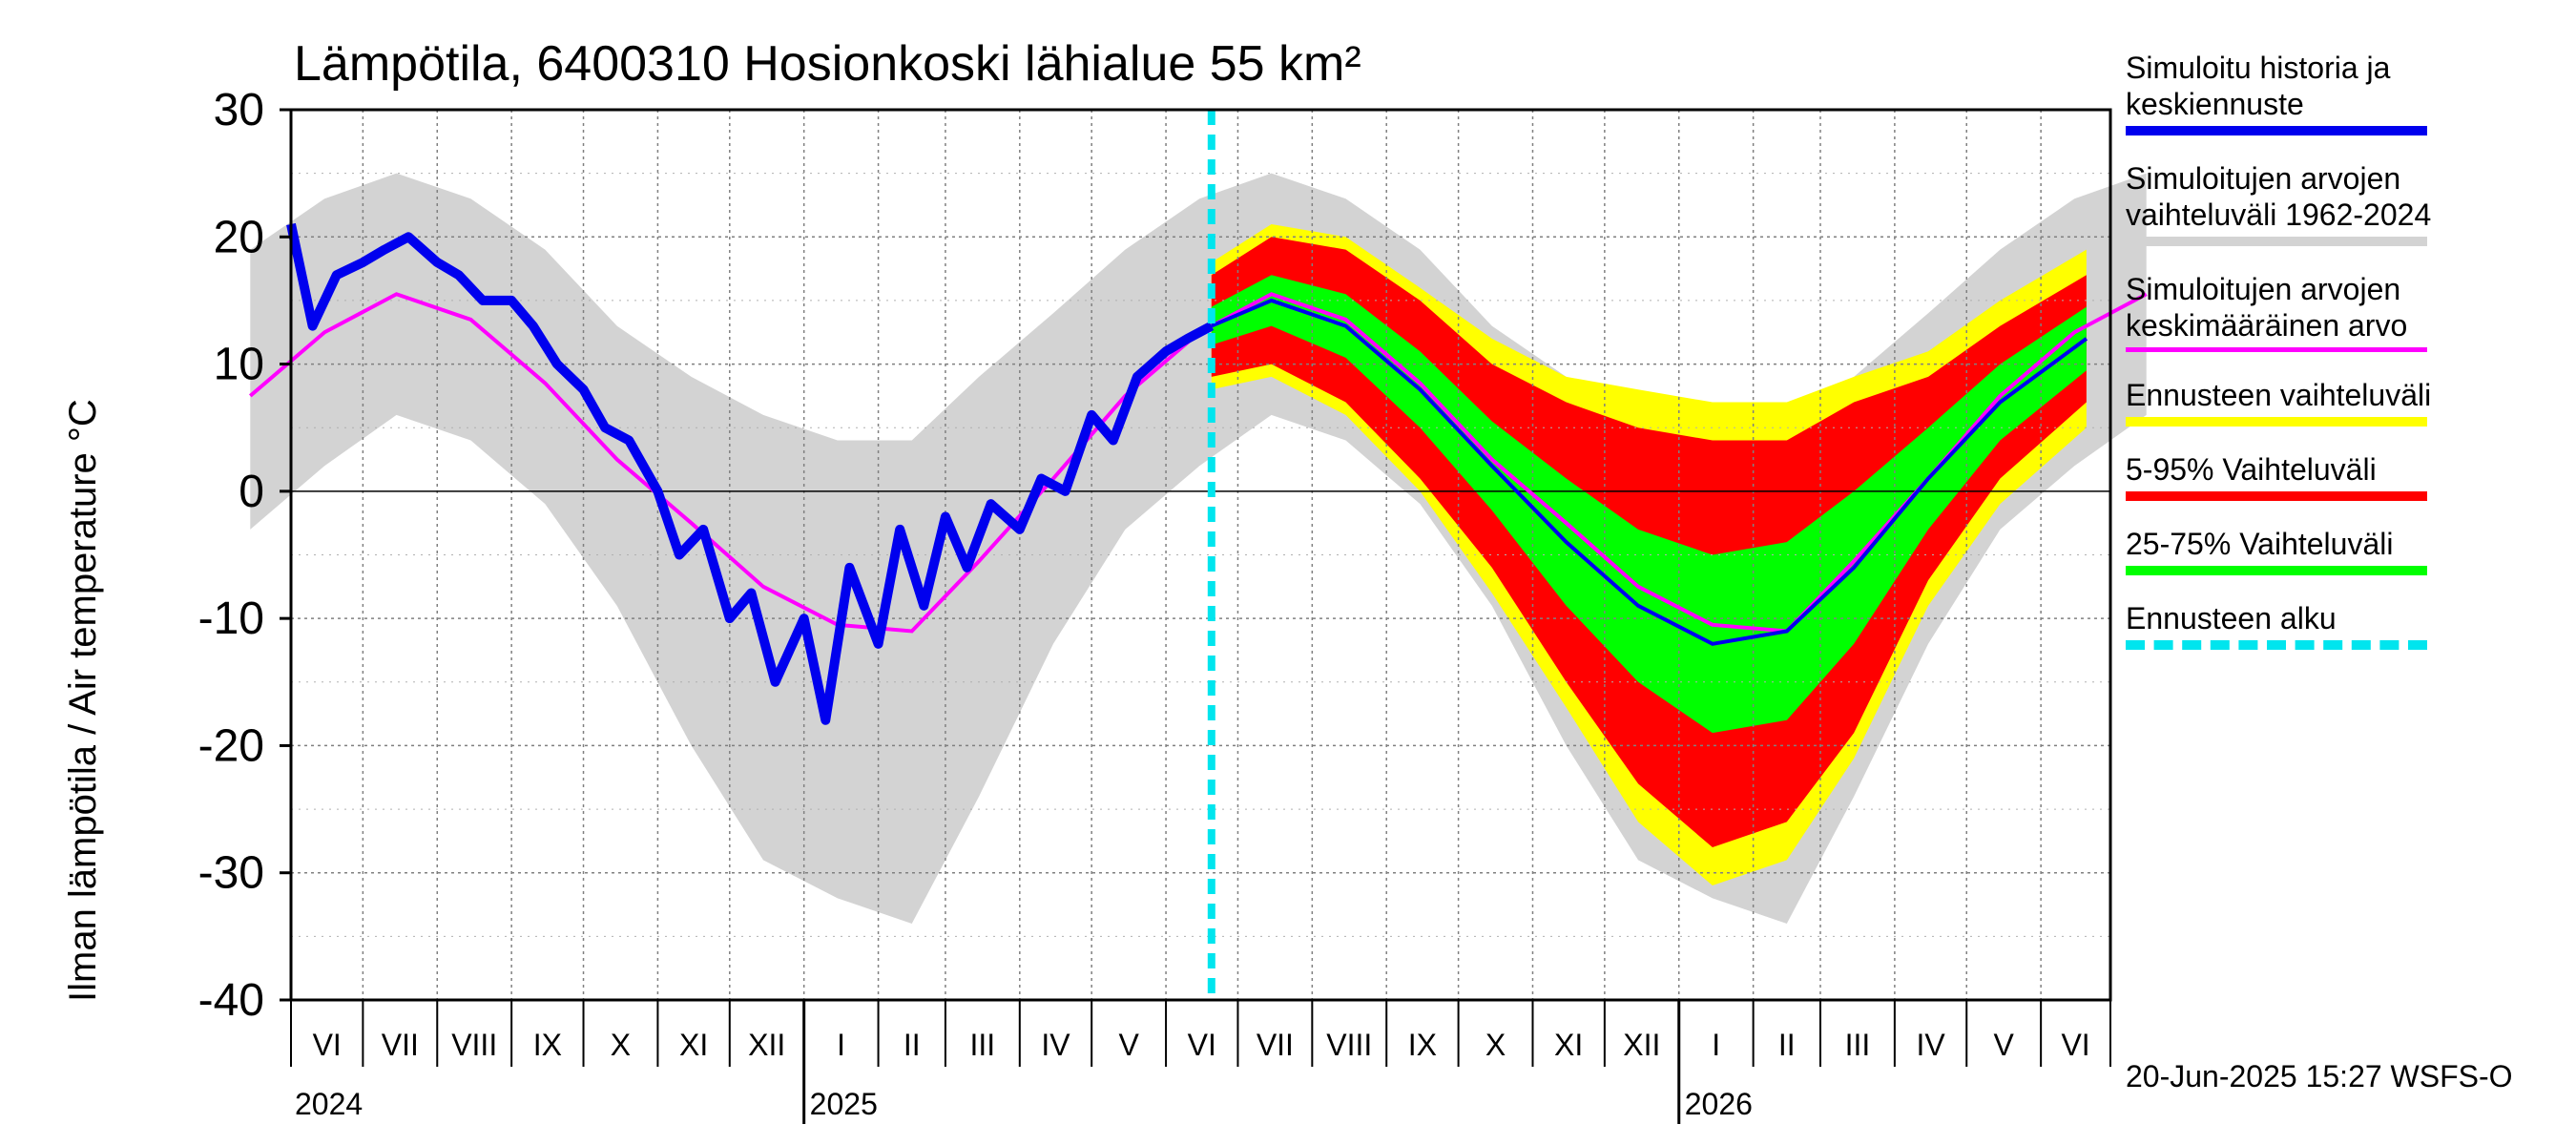  What do you see at coordinates (231, 745) in the screenshot?
I see `y-tick-label: -20` at bounding box center [231, 745].